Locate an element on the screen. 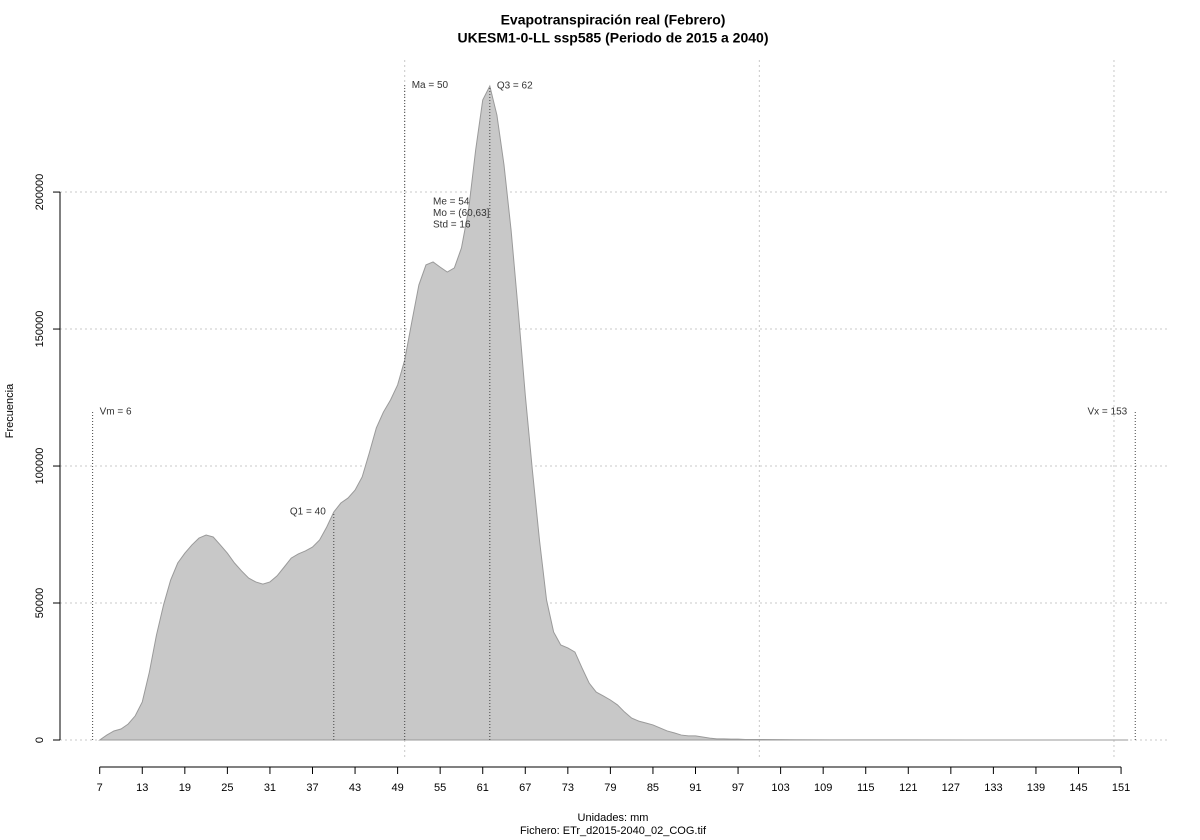 Image resolution: width=1200 pixels, height=840 pixels. y-tick-label: 0 is located at coordinates (40, 740).